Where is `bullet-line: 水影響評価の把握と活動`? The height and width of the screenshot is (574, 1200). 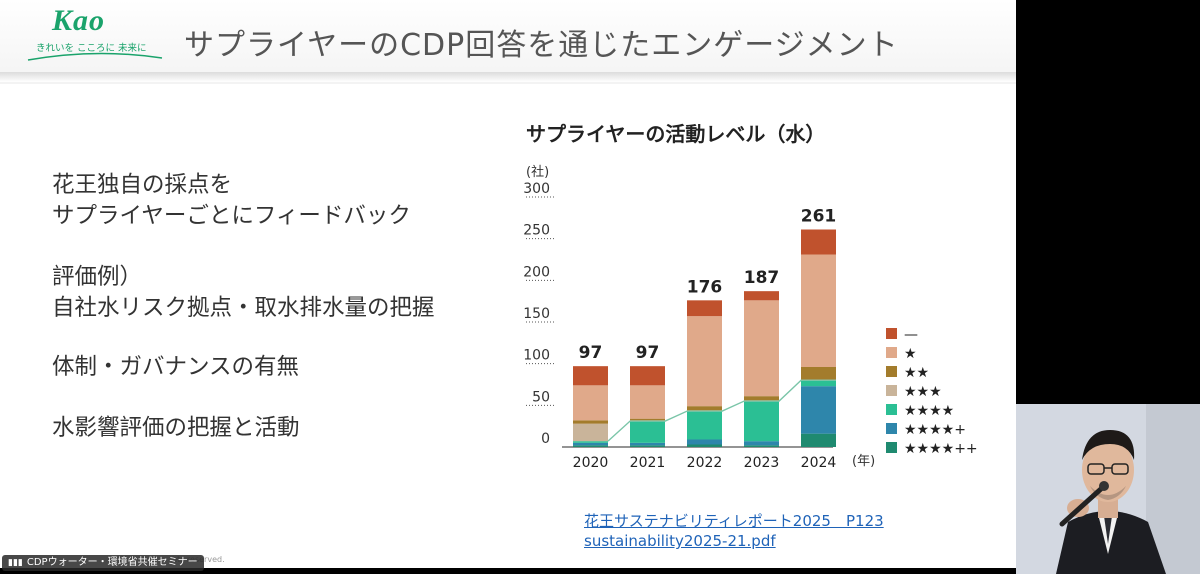 bullet-line: 水影響評価の把握と活動 is located at coordinates (176, 428).